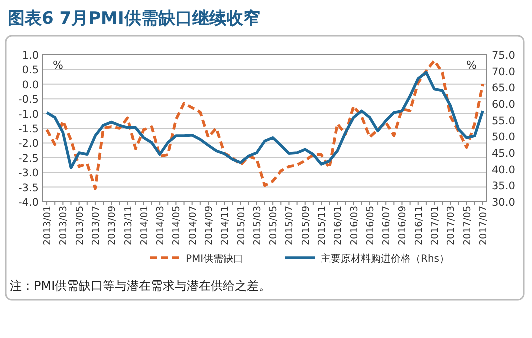 The image size is (532, 338). What do you see at coordinates (28, 130) in the screenshot?
I see `y-tick-label: -1.5` at bounding box center [28, 130].